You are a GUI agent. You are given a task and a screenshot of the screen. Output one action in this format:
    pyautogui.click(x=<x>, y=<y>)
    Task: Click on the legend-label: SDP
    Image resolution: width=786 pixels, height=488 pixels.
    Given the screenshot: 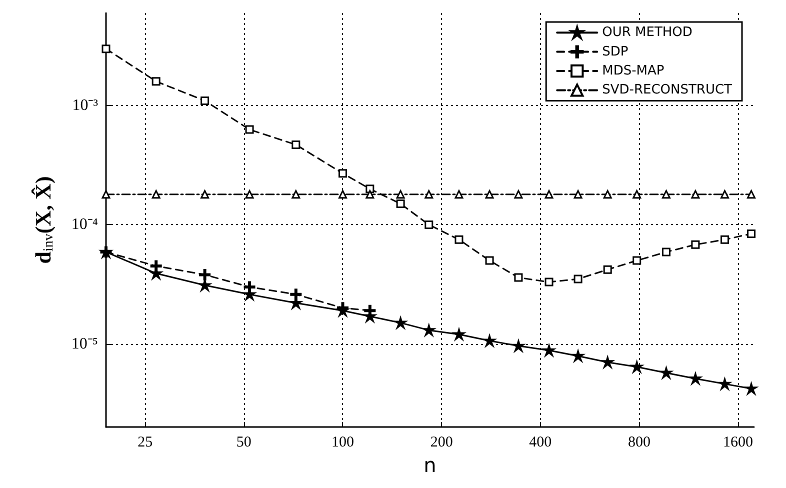 What is the action you would take?
    pyautogui.click(x=615, y=52)
    